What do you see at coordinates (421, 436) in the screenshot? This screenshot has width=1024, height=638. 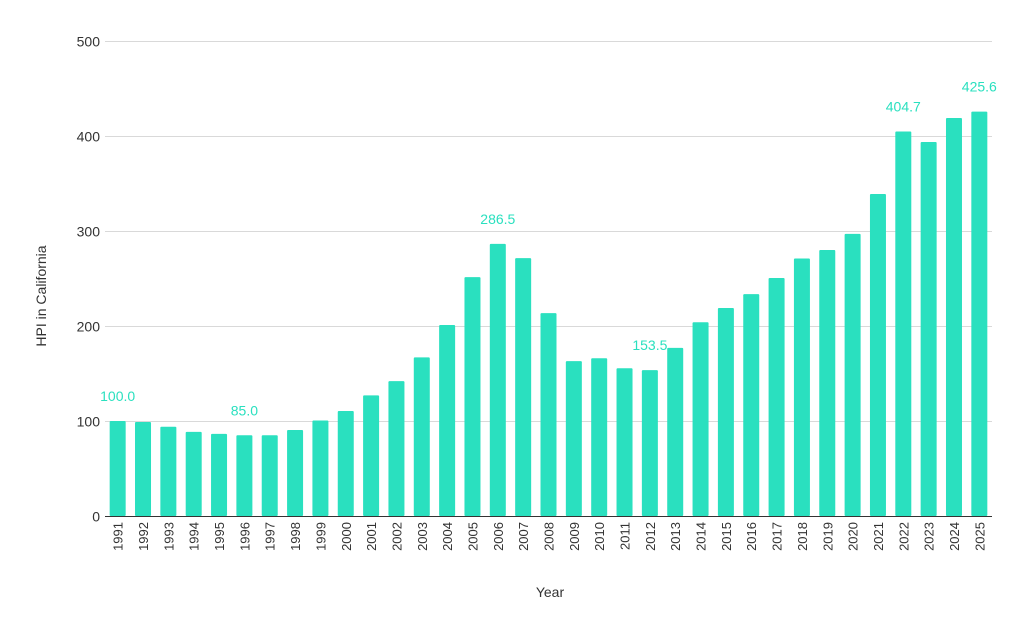 I see `bar-2003` at bounding box center [421, 436].